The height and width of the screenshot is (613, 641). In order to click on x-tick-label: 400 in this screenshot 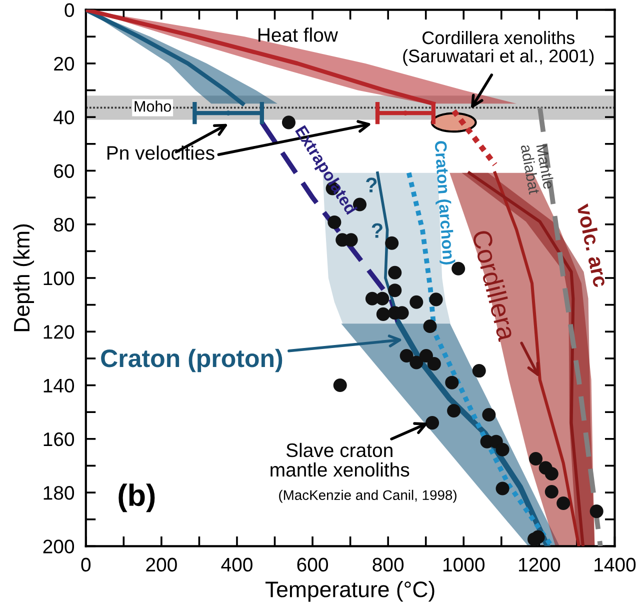, I will do `click(236, 565)`.